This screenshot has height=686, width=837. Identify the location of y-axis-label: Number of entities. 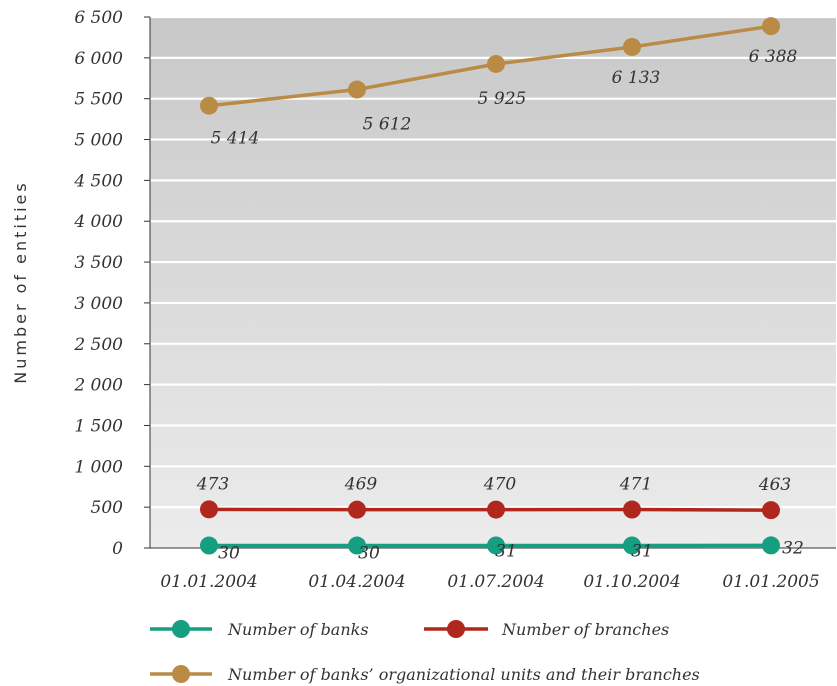
(20, 281).